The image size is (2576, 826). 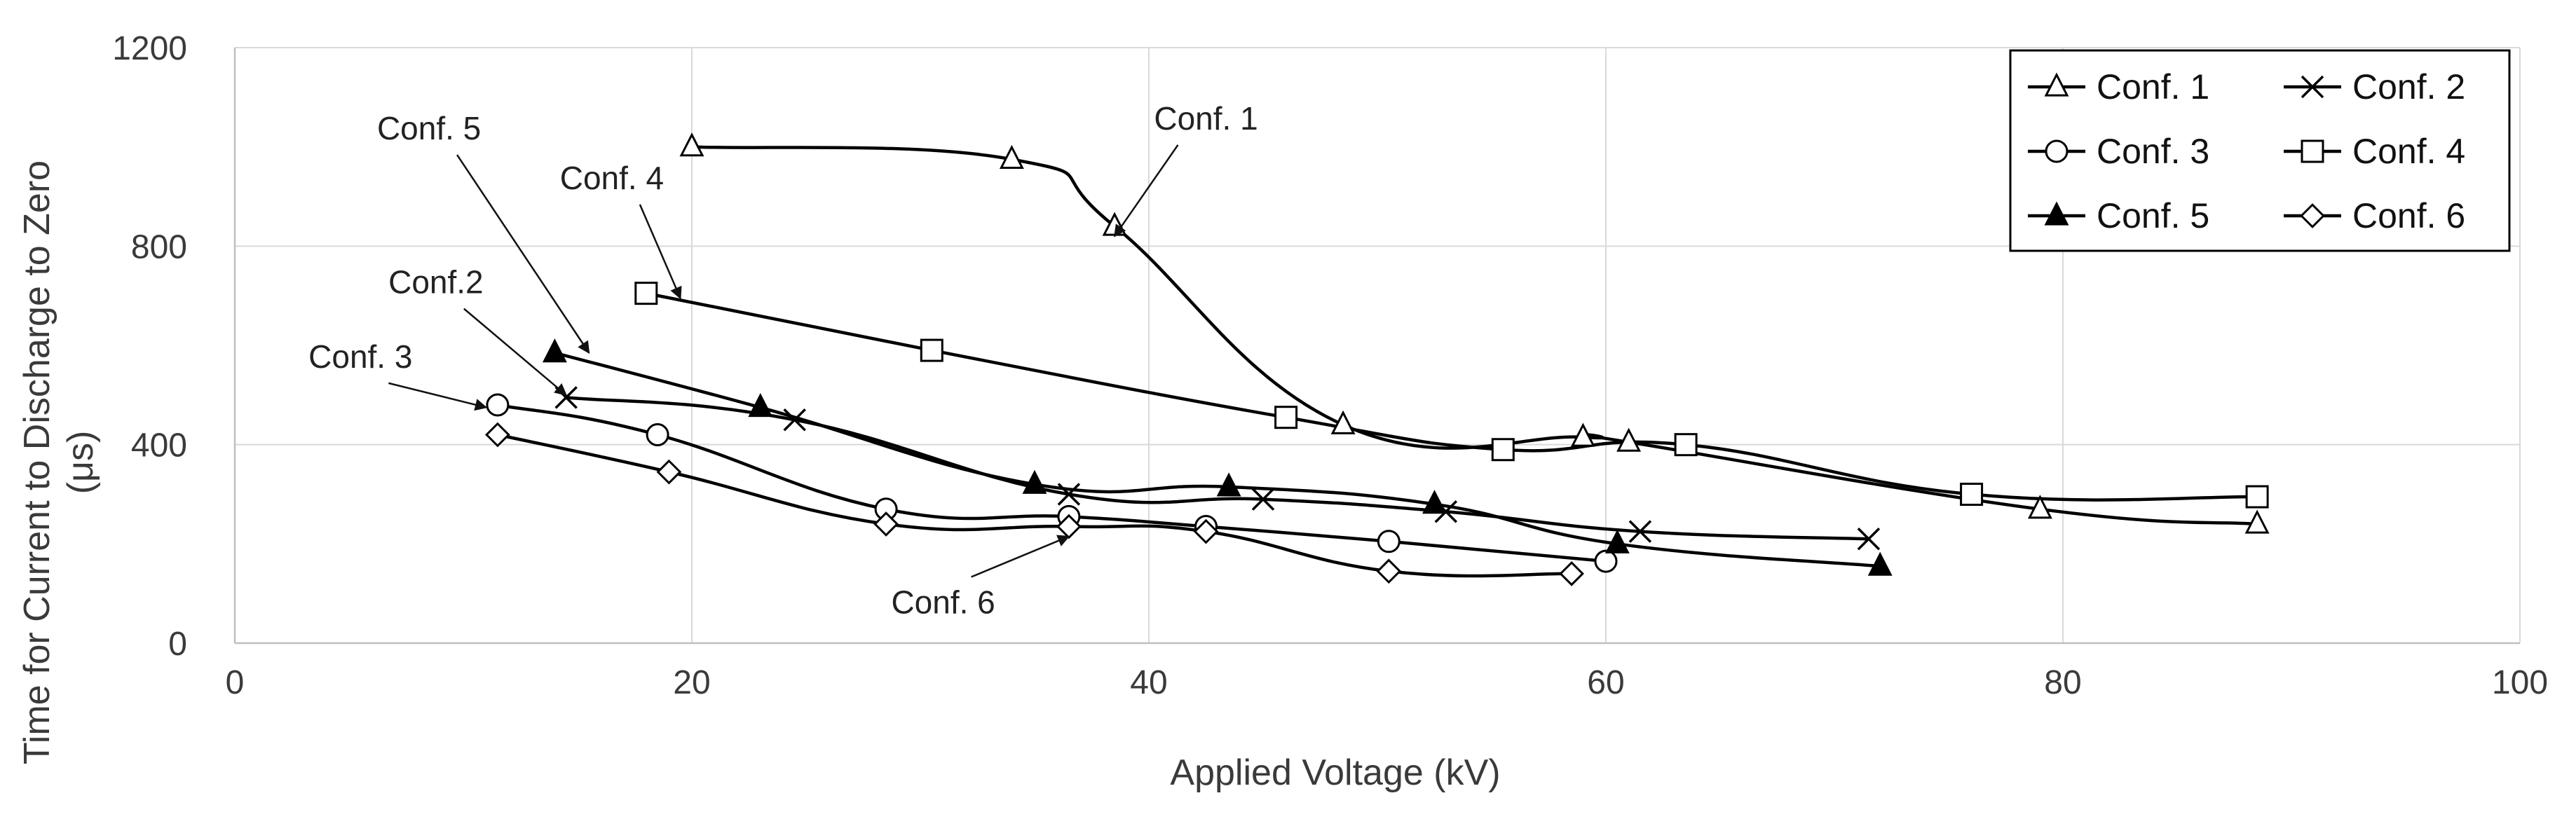 I want to click on x-tick-label: 20, so click(x=691, y=682).